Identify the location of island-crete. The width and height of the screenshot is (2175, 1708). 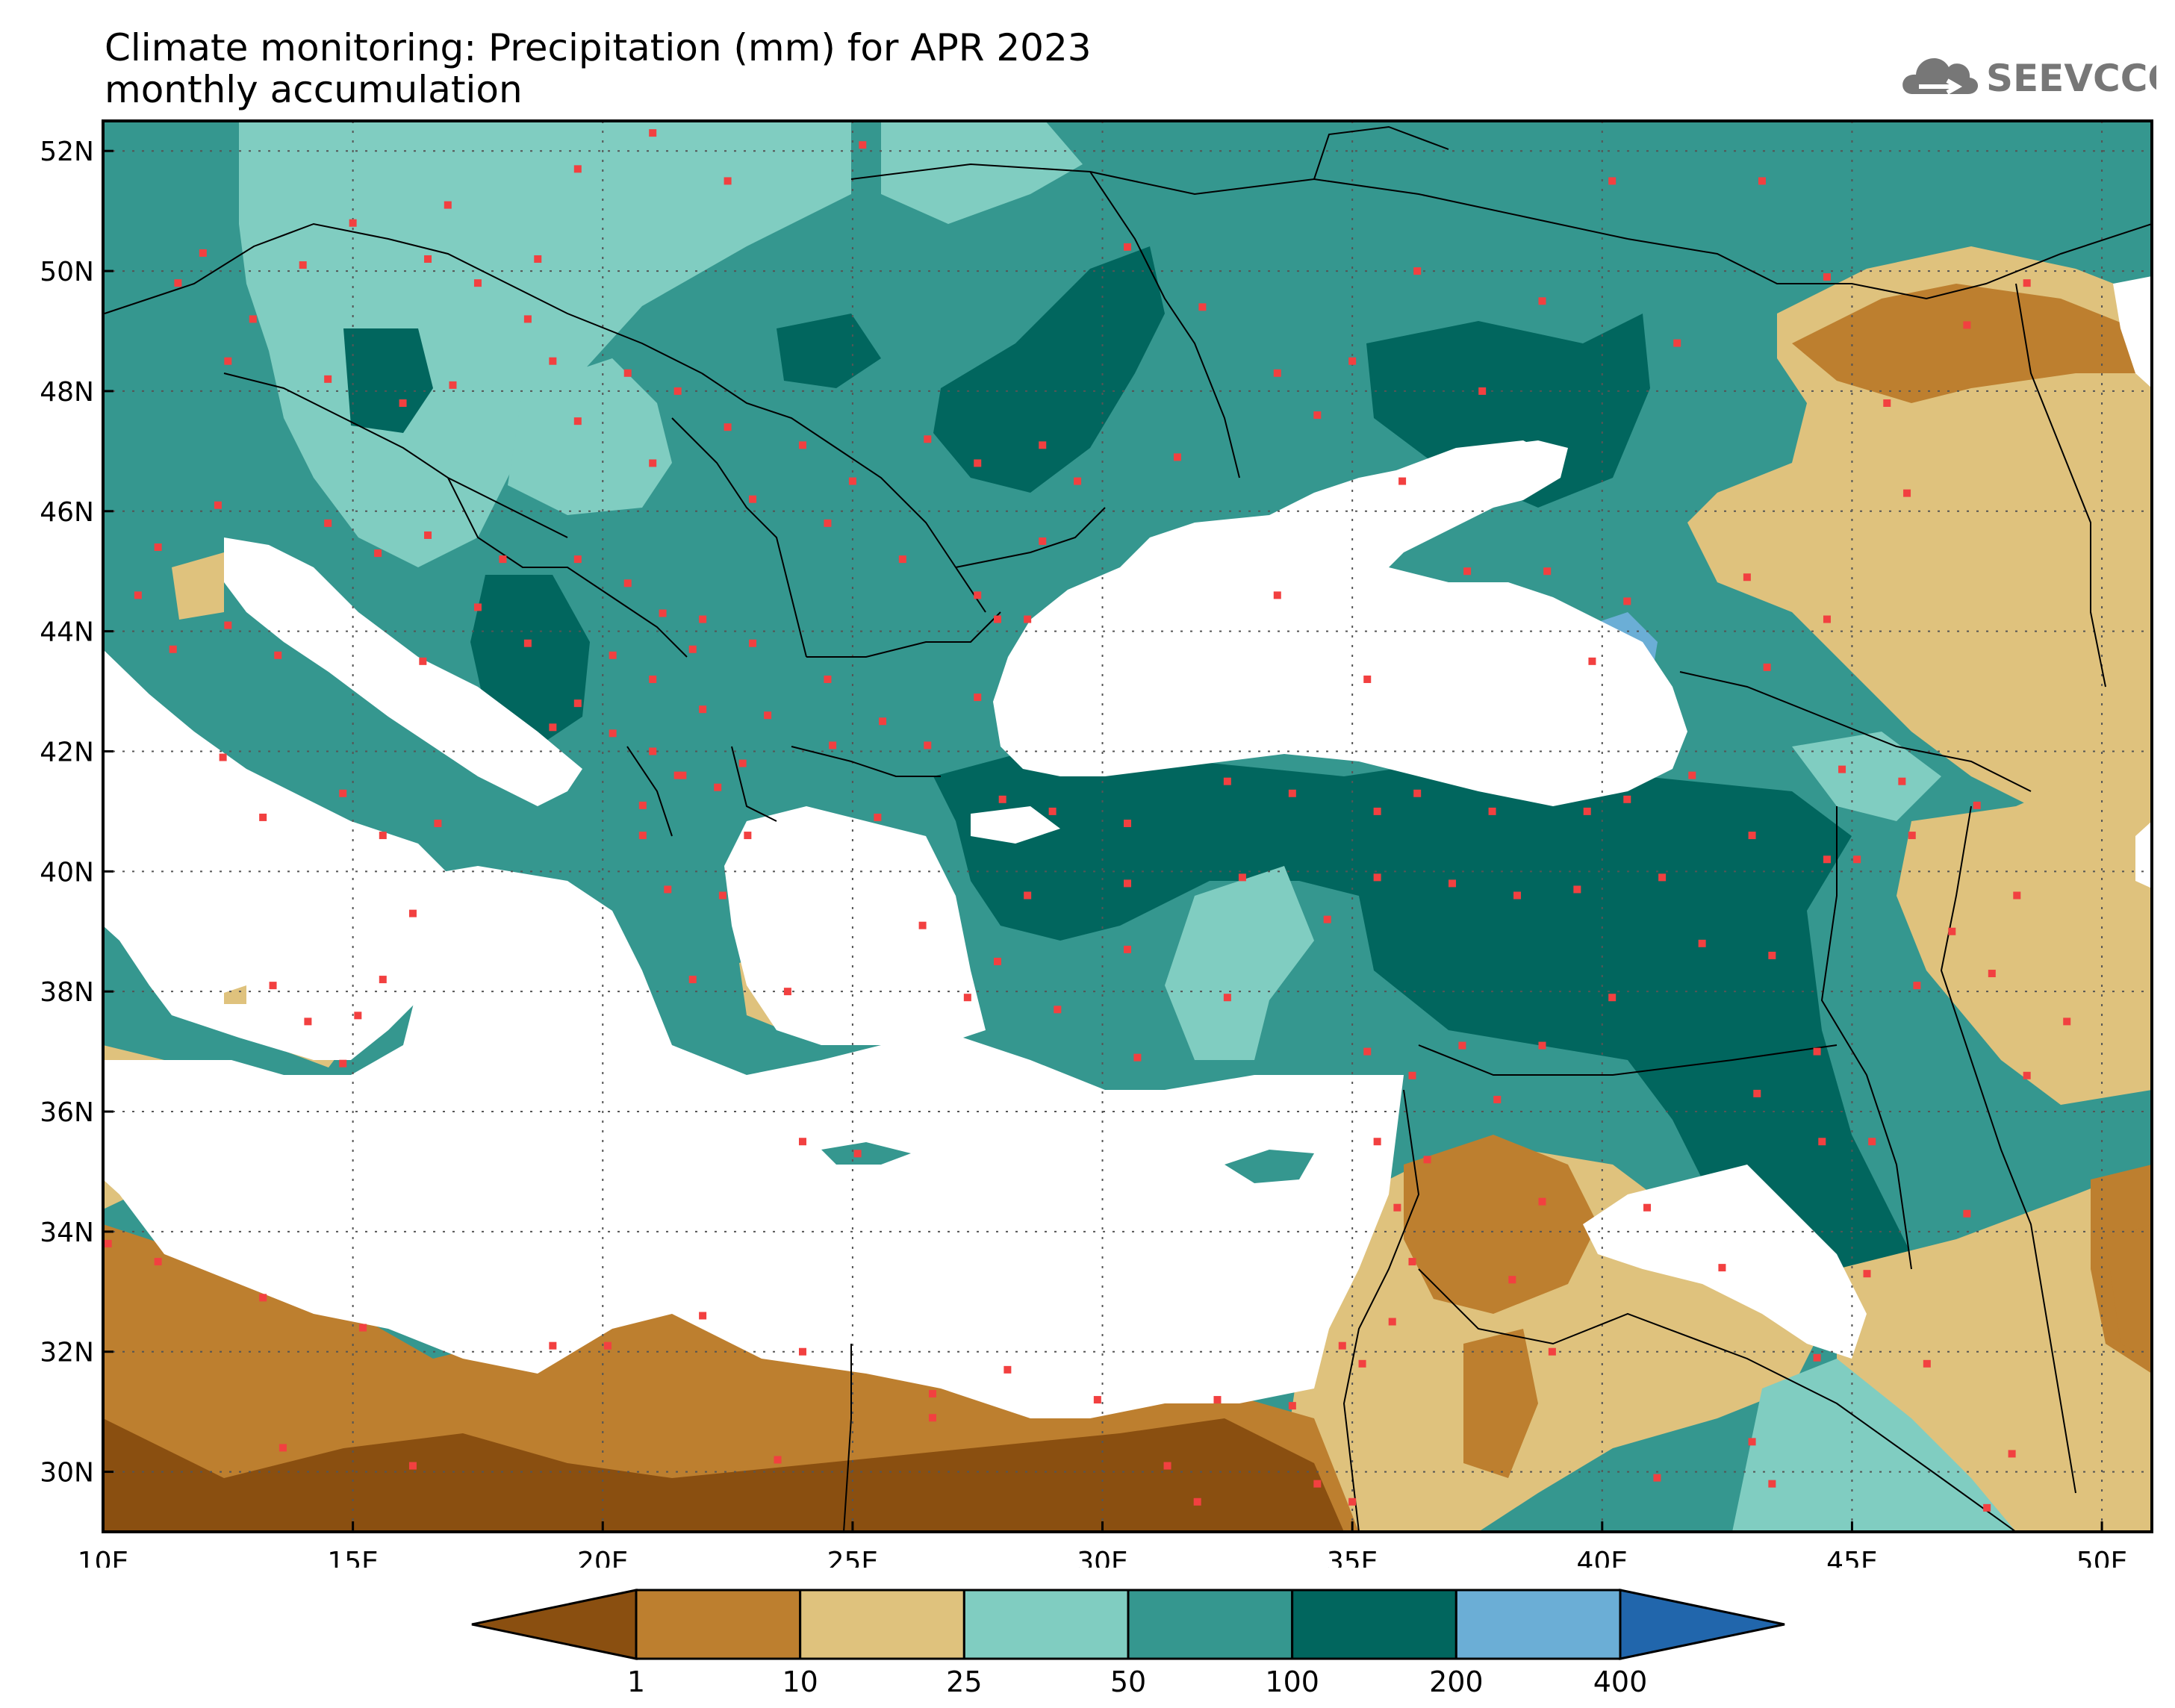
(866, 1153).